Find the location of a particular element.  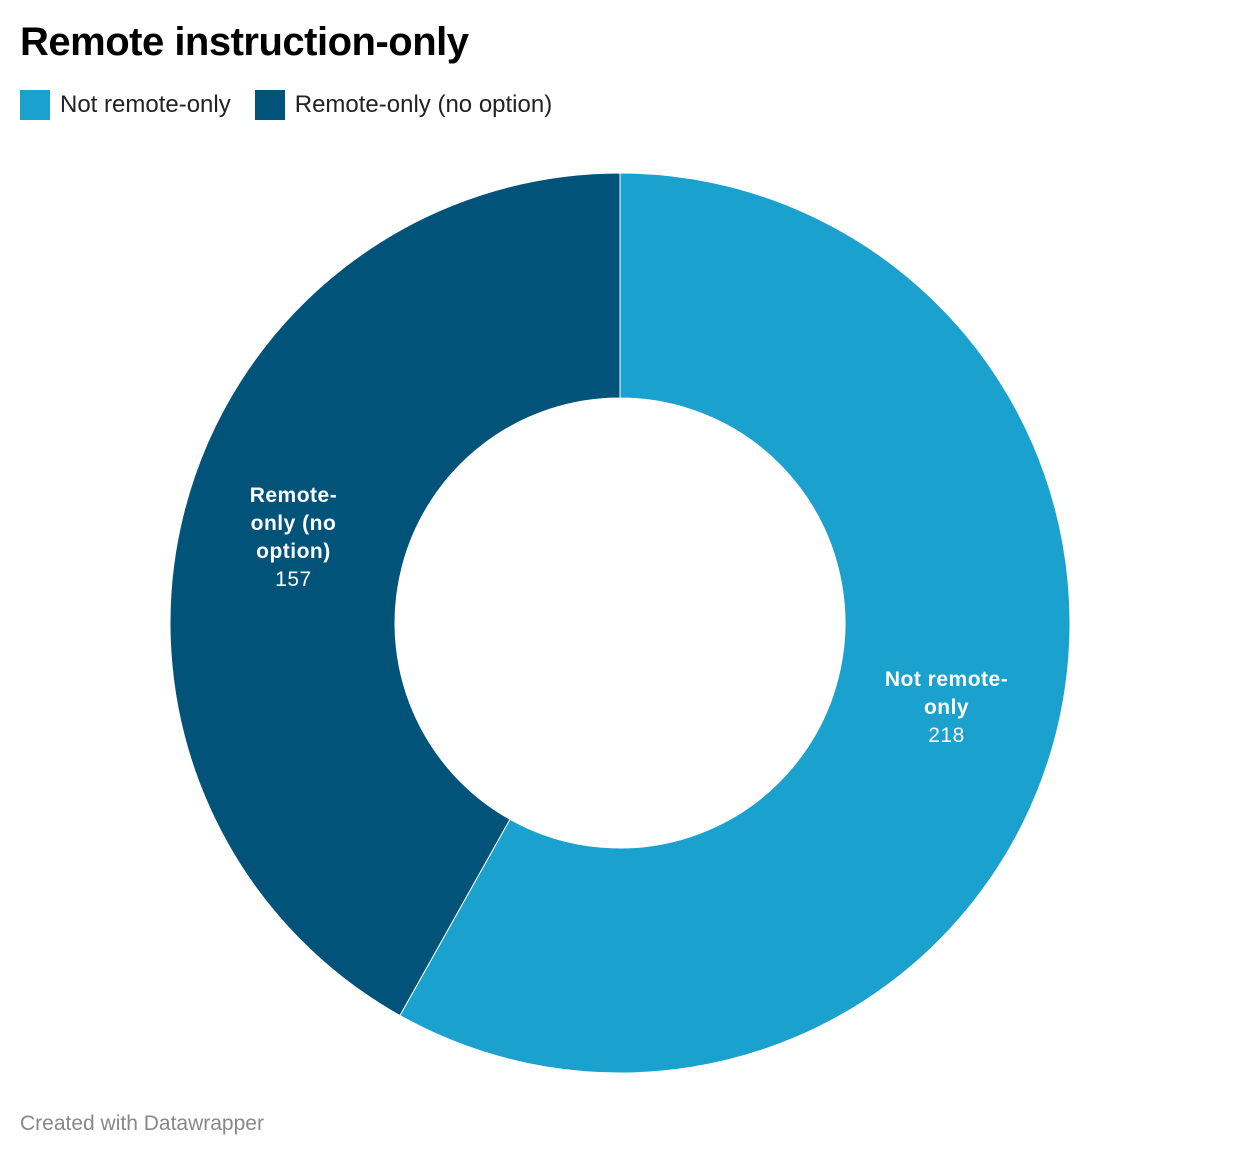

slice-value: 218 is located at coordinates (946, 736).